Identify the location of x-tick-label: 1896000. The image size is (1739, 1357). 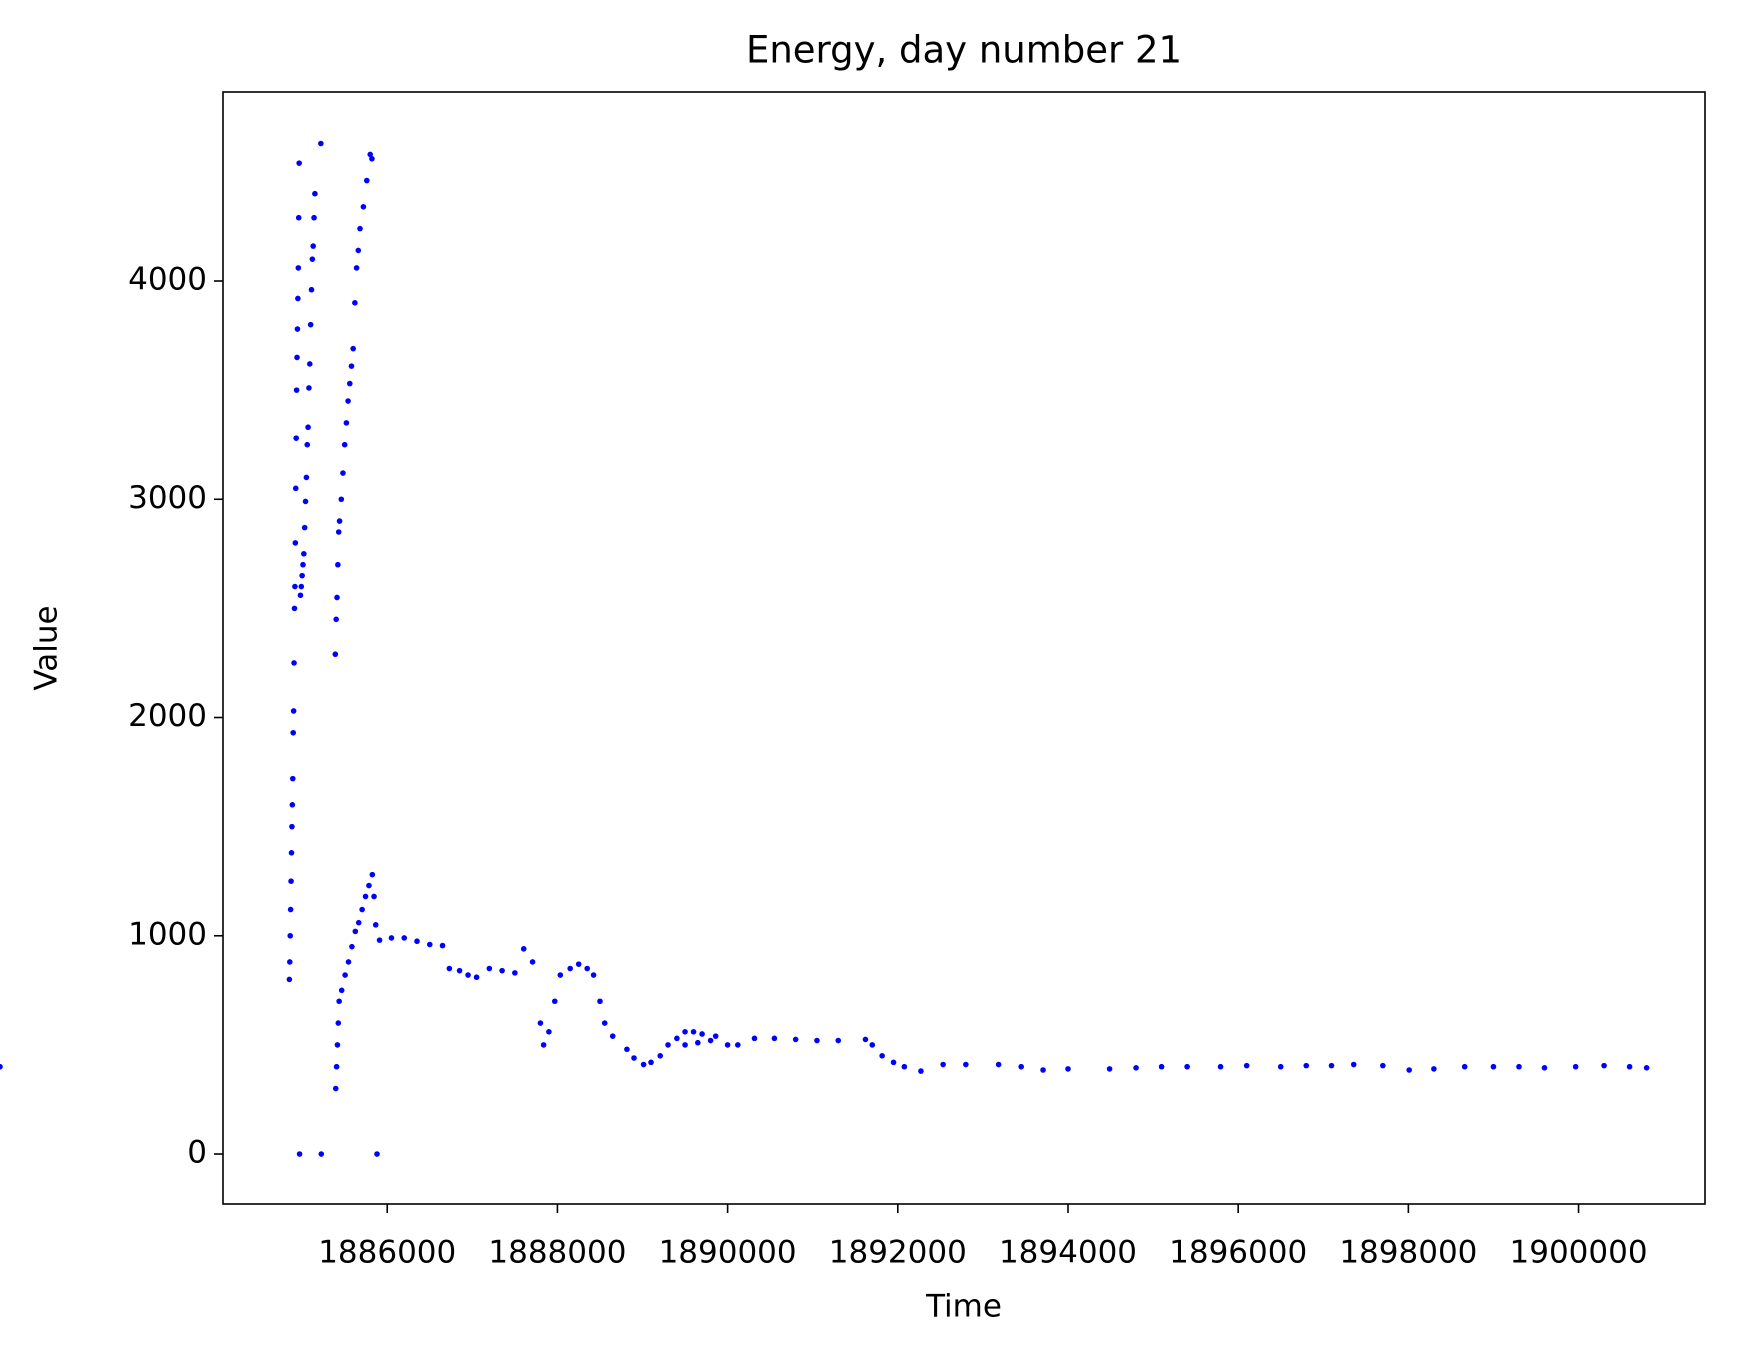
(1238, 1253).